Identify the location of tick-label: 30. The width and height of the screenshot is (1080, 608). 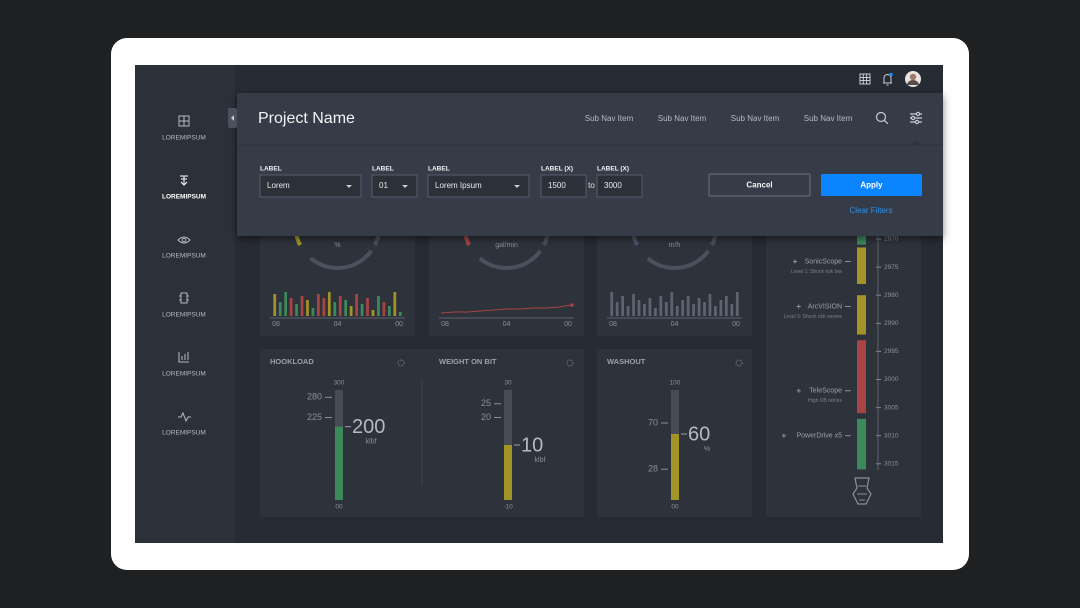
(508, 383).